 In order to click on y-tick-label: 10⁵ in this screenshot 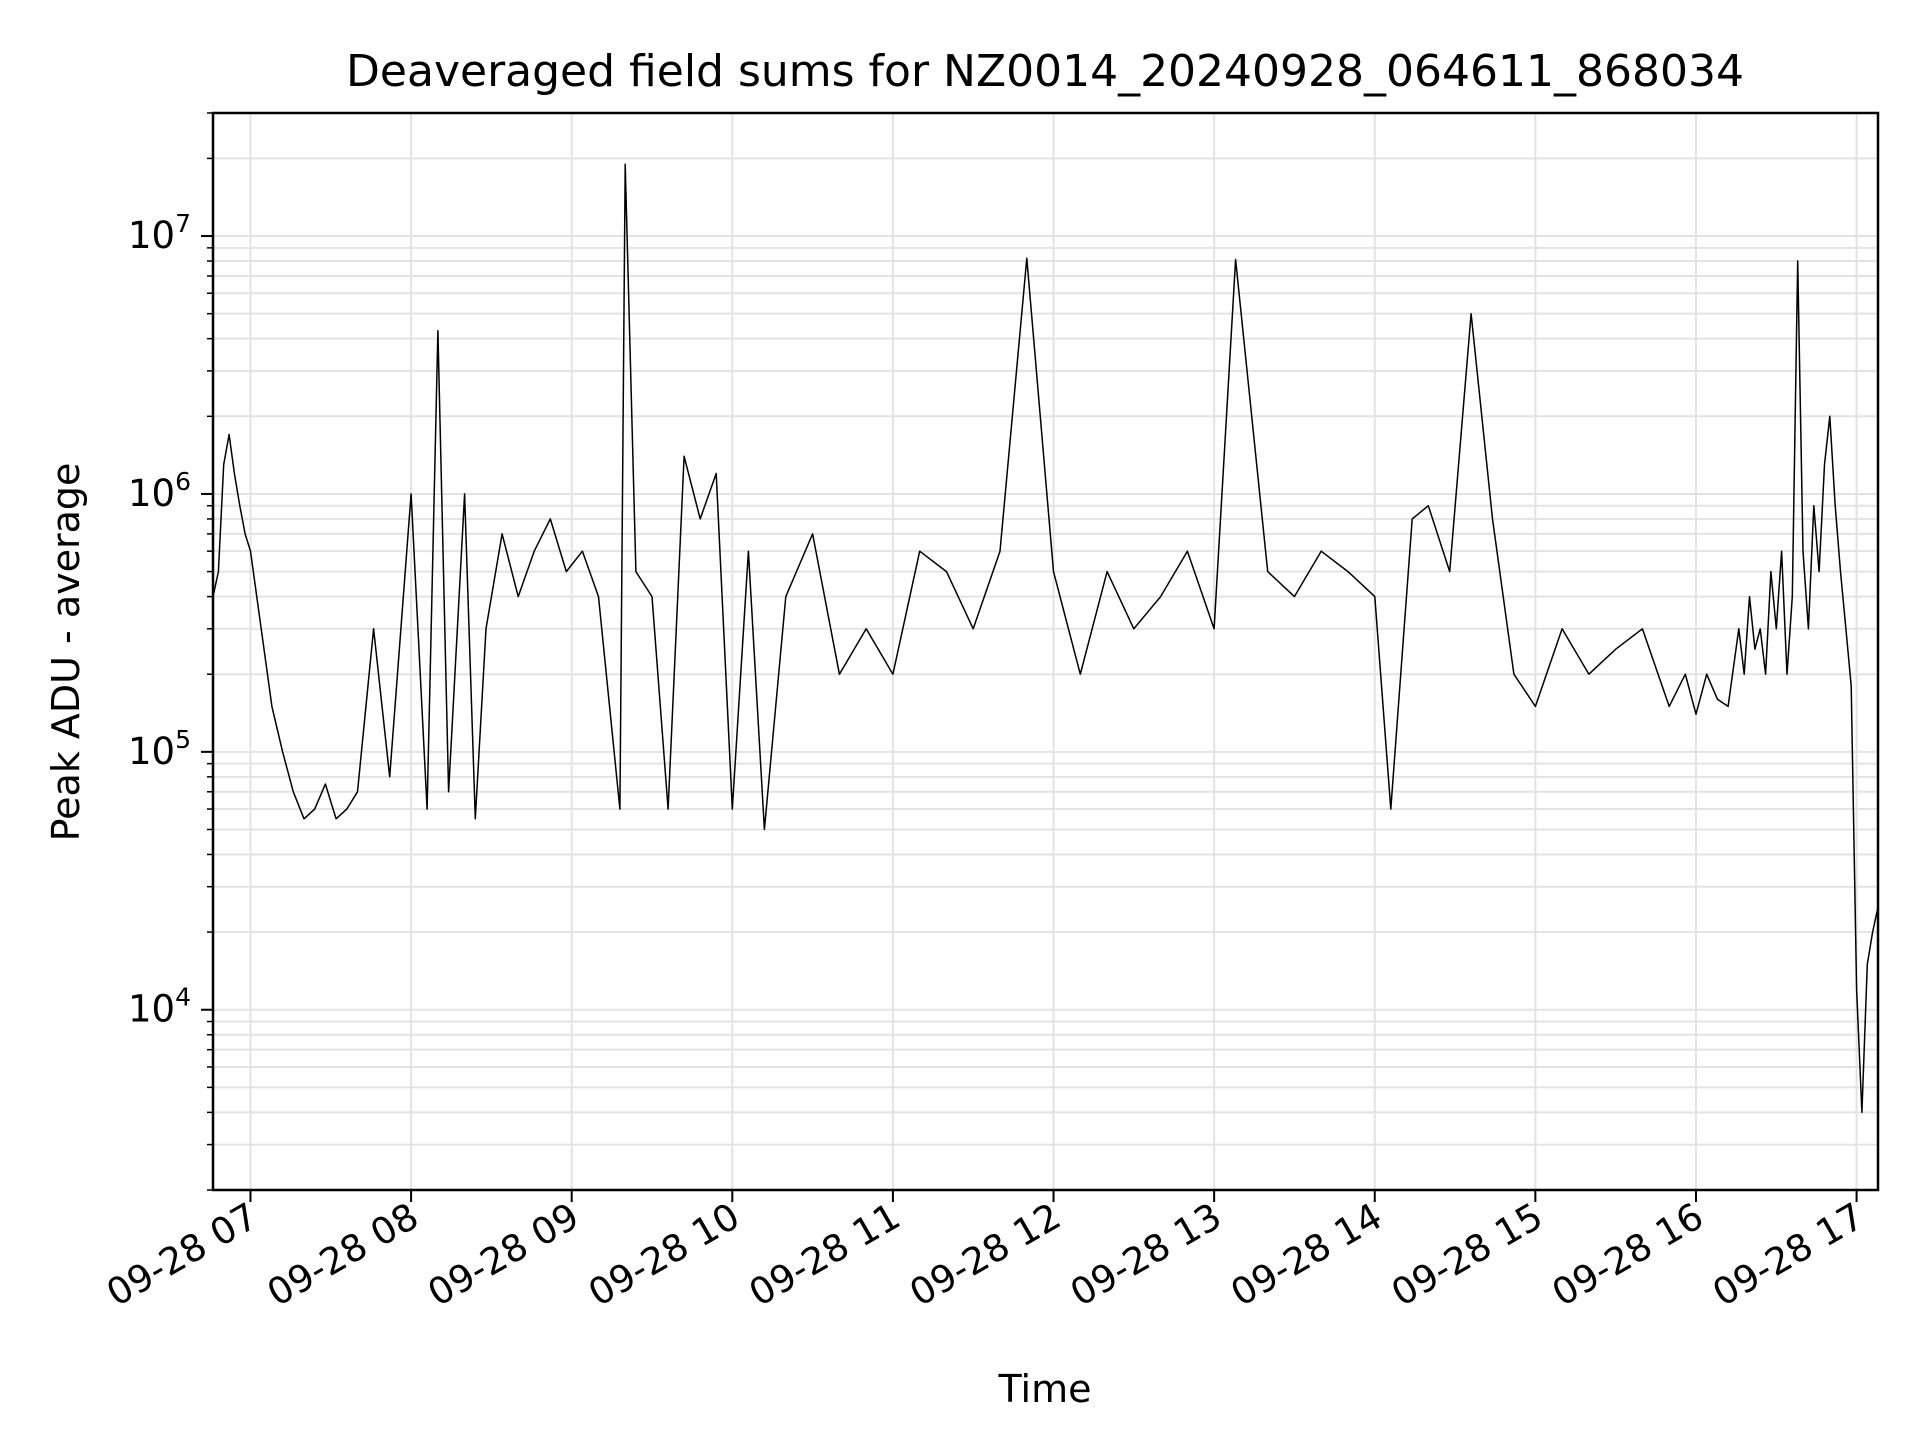, I will do `click(159, 749)`.